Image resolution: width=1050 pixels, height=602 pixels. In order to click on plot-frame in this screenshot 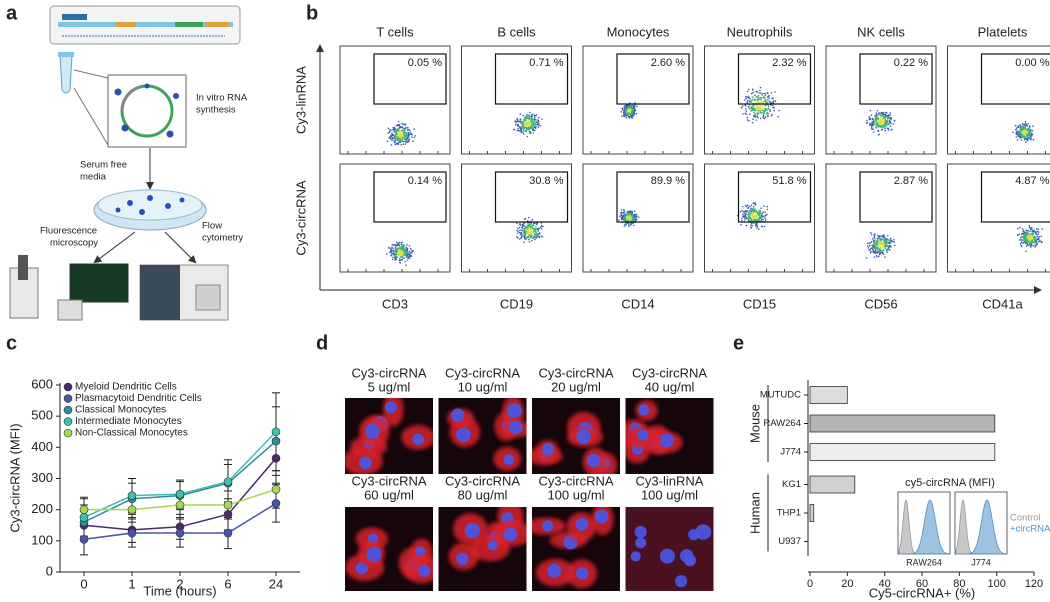, I will do `click(638, 100)`.